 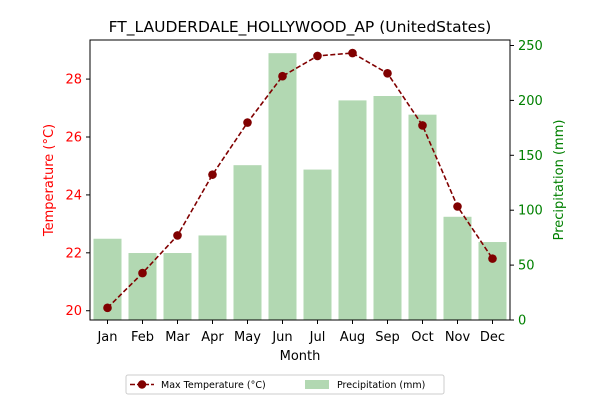 What do you see at coordinates (559, 180) in the screenshot?
I see `y-axis-right-label: Precipitation (mm)` at bounding box center [559, 180].